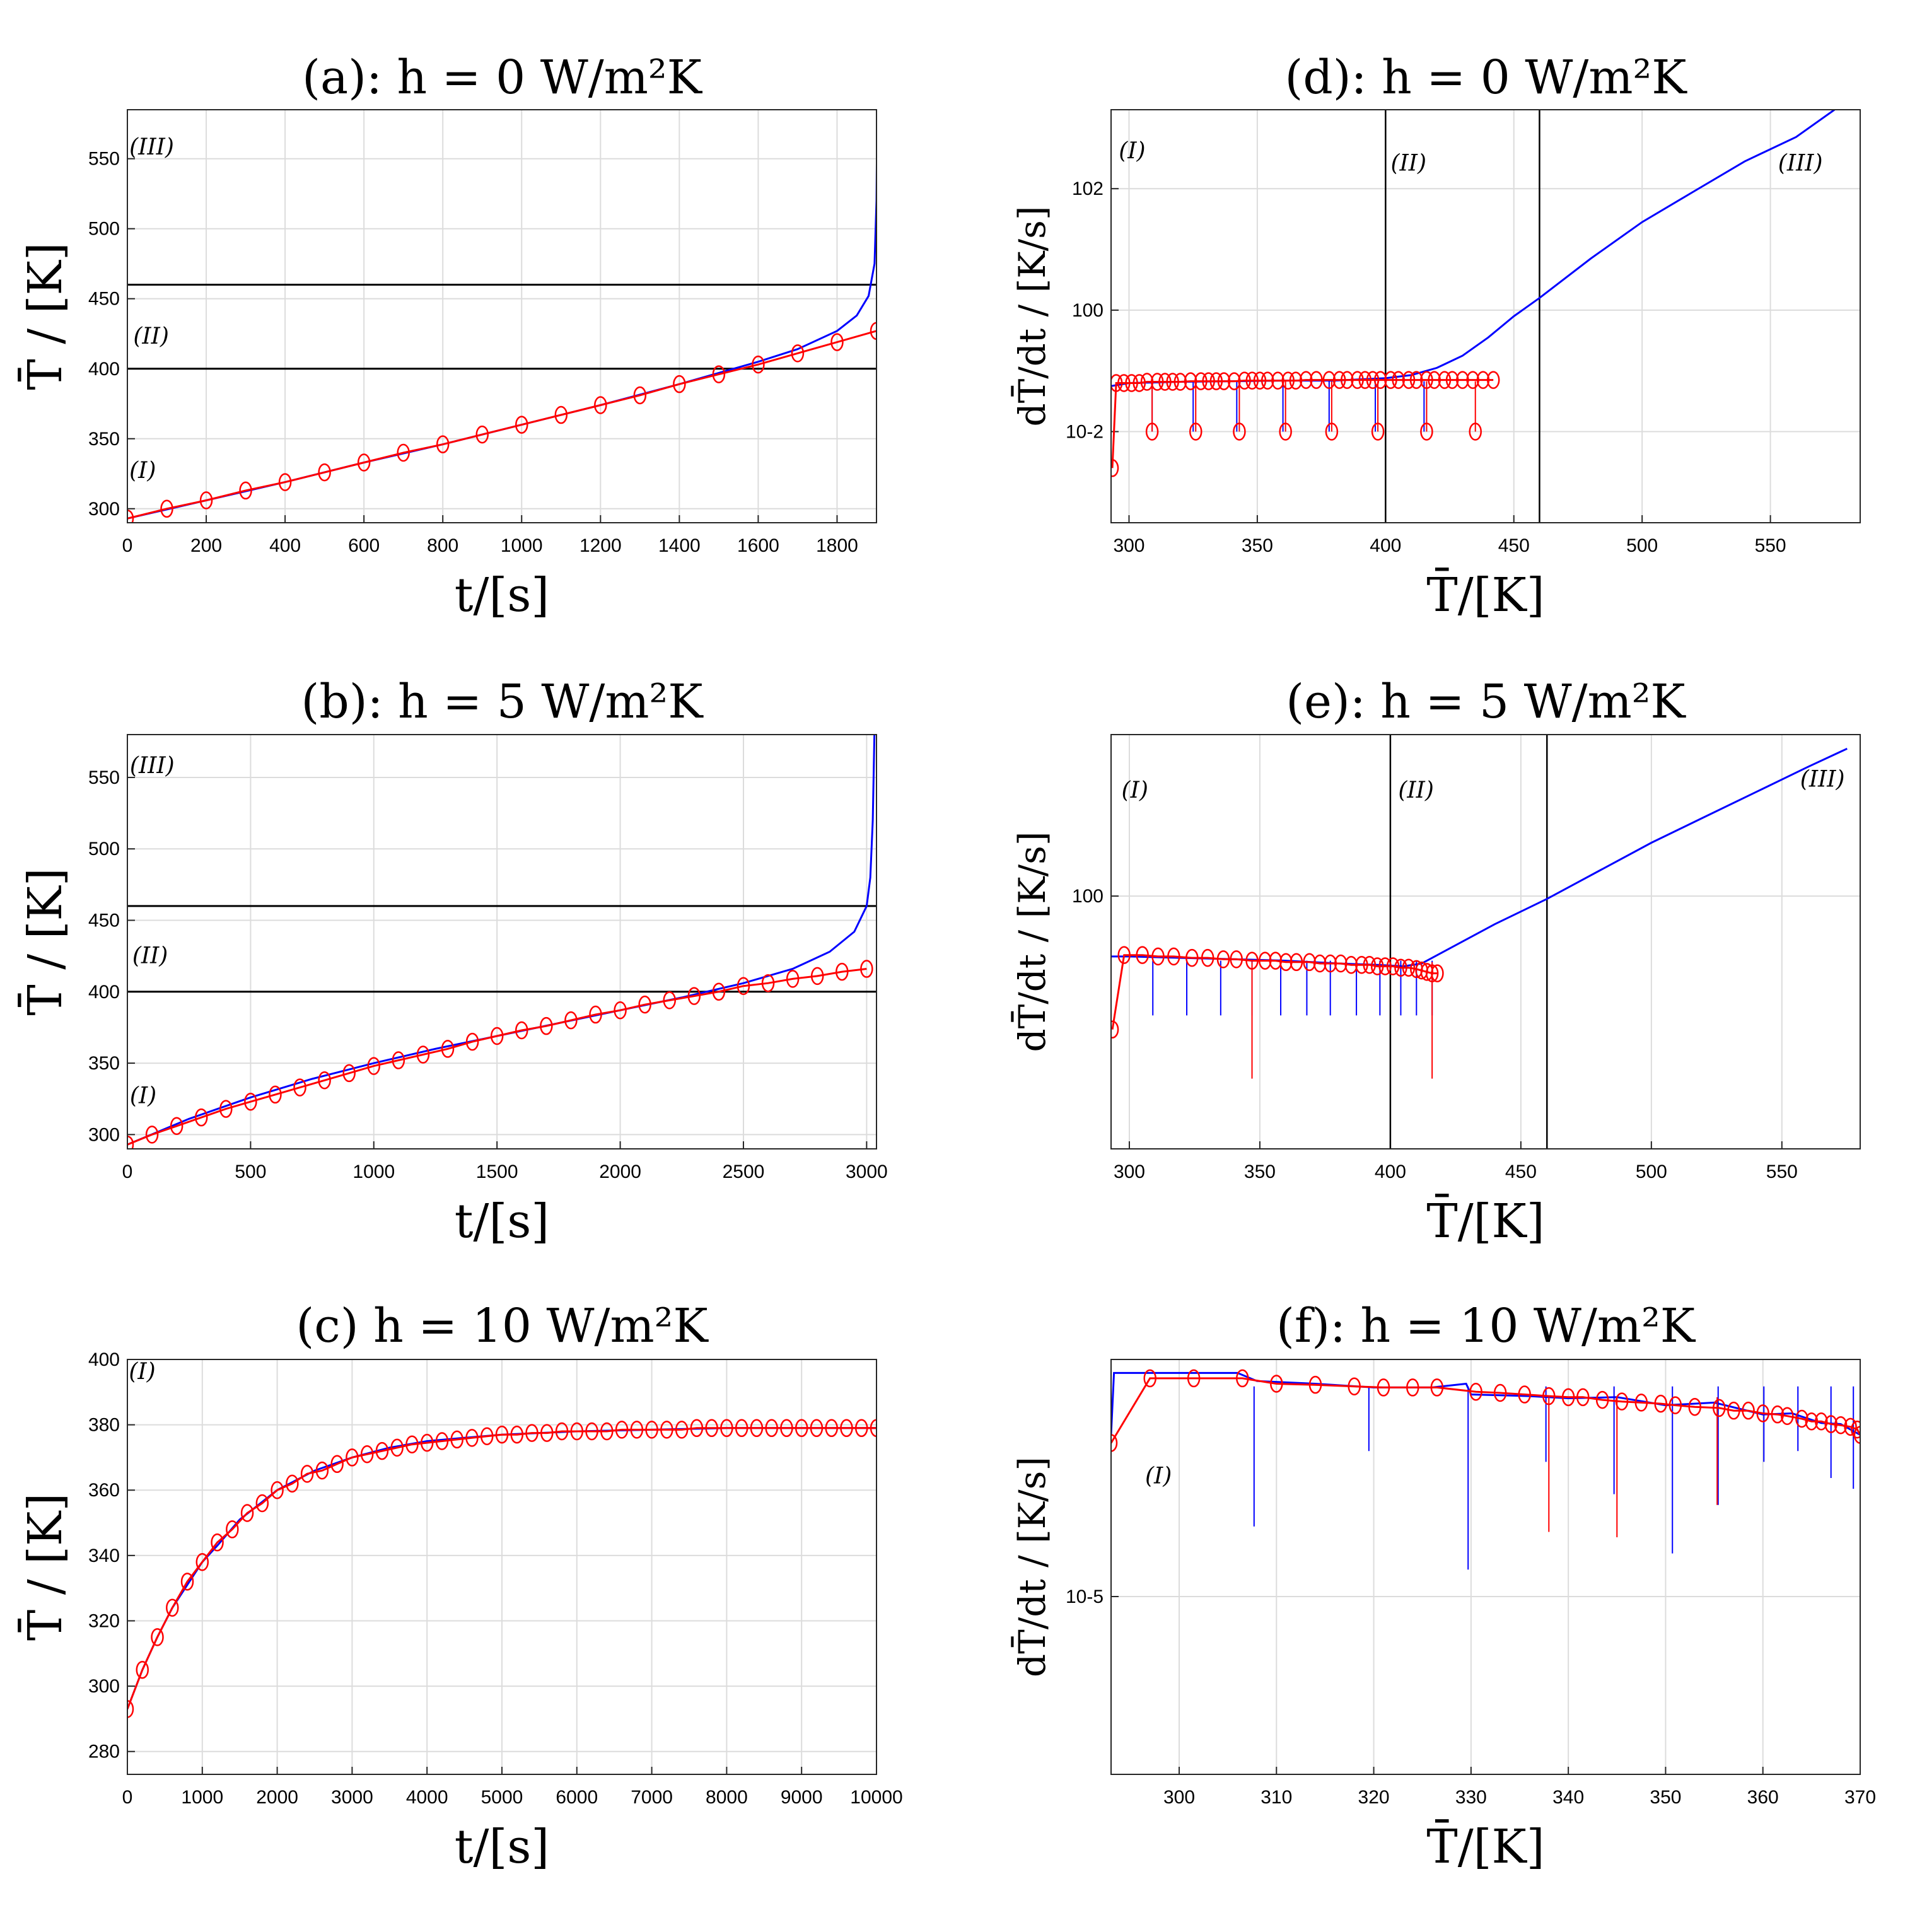  What do you see at coordinates (1642, 545) in the screenshot?
I see `x-tick-label: 500` at bounding box center [1642, 545].